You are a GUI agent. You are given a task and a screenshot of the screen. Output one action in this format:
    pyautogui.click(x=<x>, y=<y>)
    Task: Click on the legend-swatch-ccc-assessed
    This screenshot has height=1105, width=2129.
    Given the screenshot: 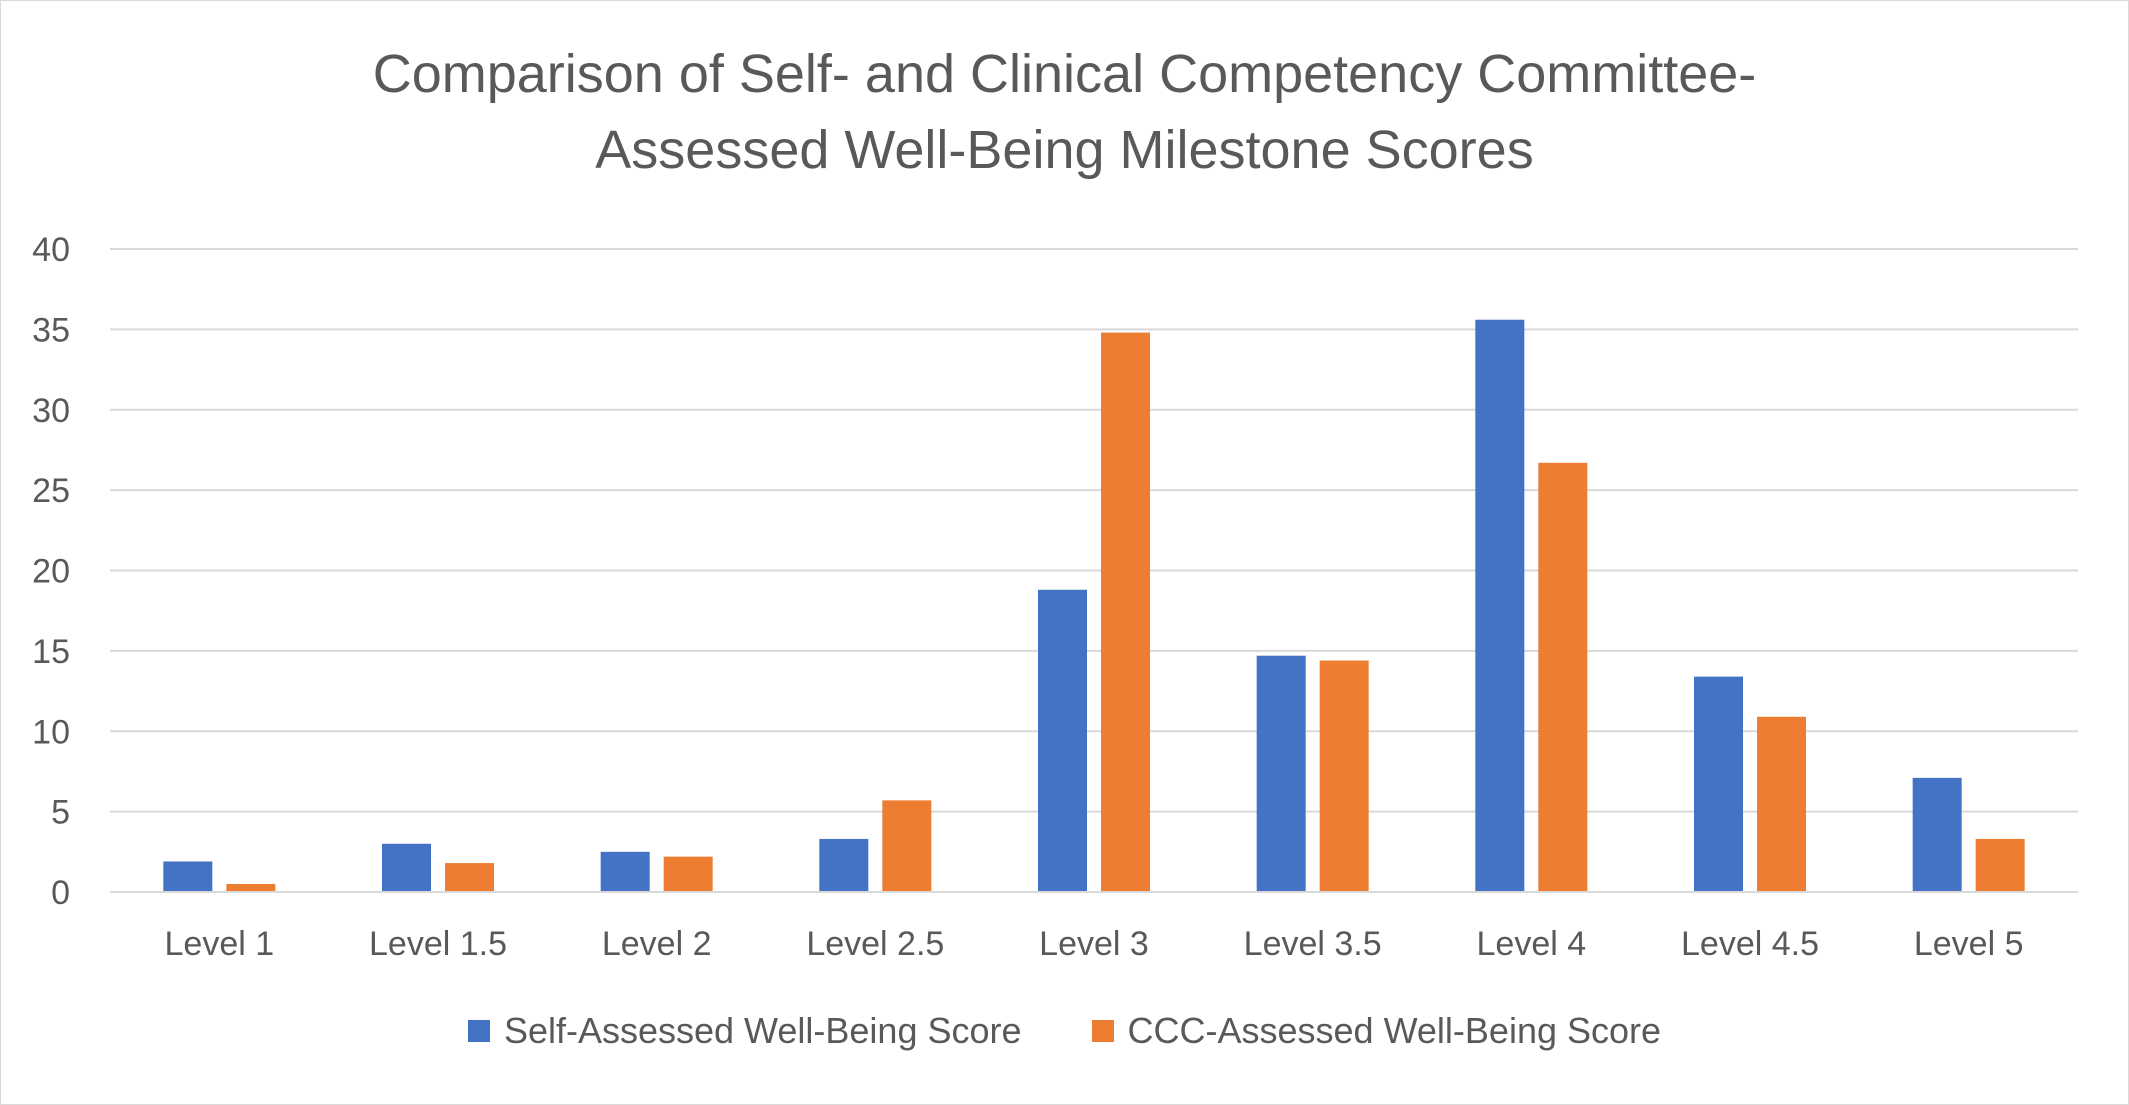 What is the action you would take?
    pyautogui.click(x=1102, y=1031)
    